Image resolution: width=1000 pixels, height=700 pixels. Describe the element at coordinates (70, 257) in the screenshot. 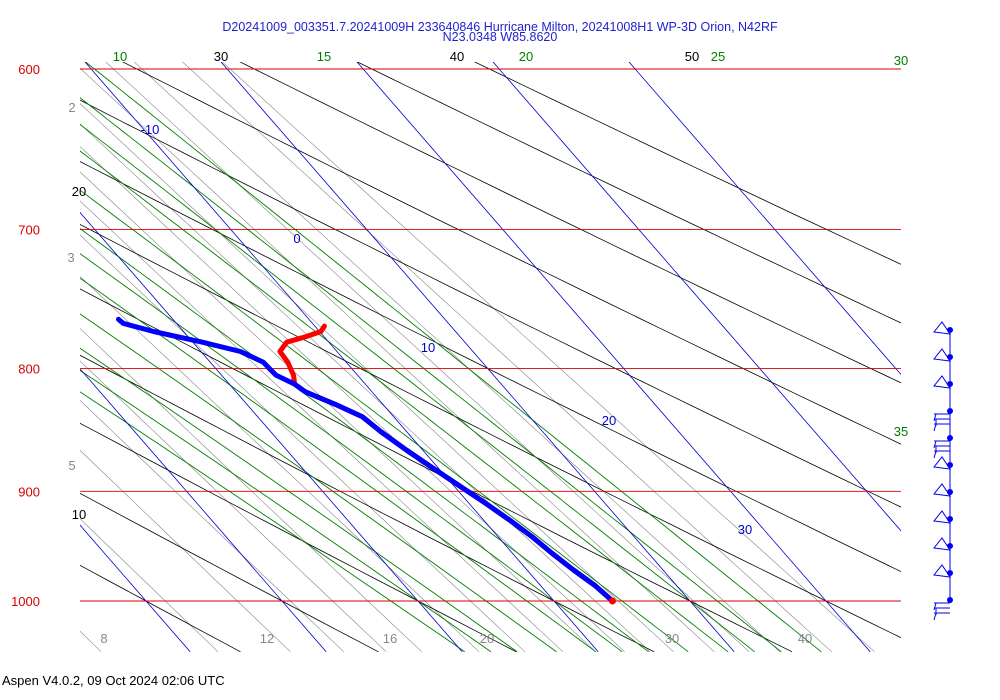

I see `mixing-ratio-label: 3` at that location.